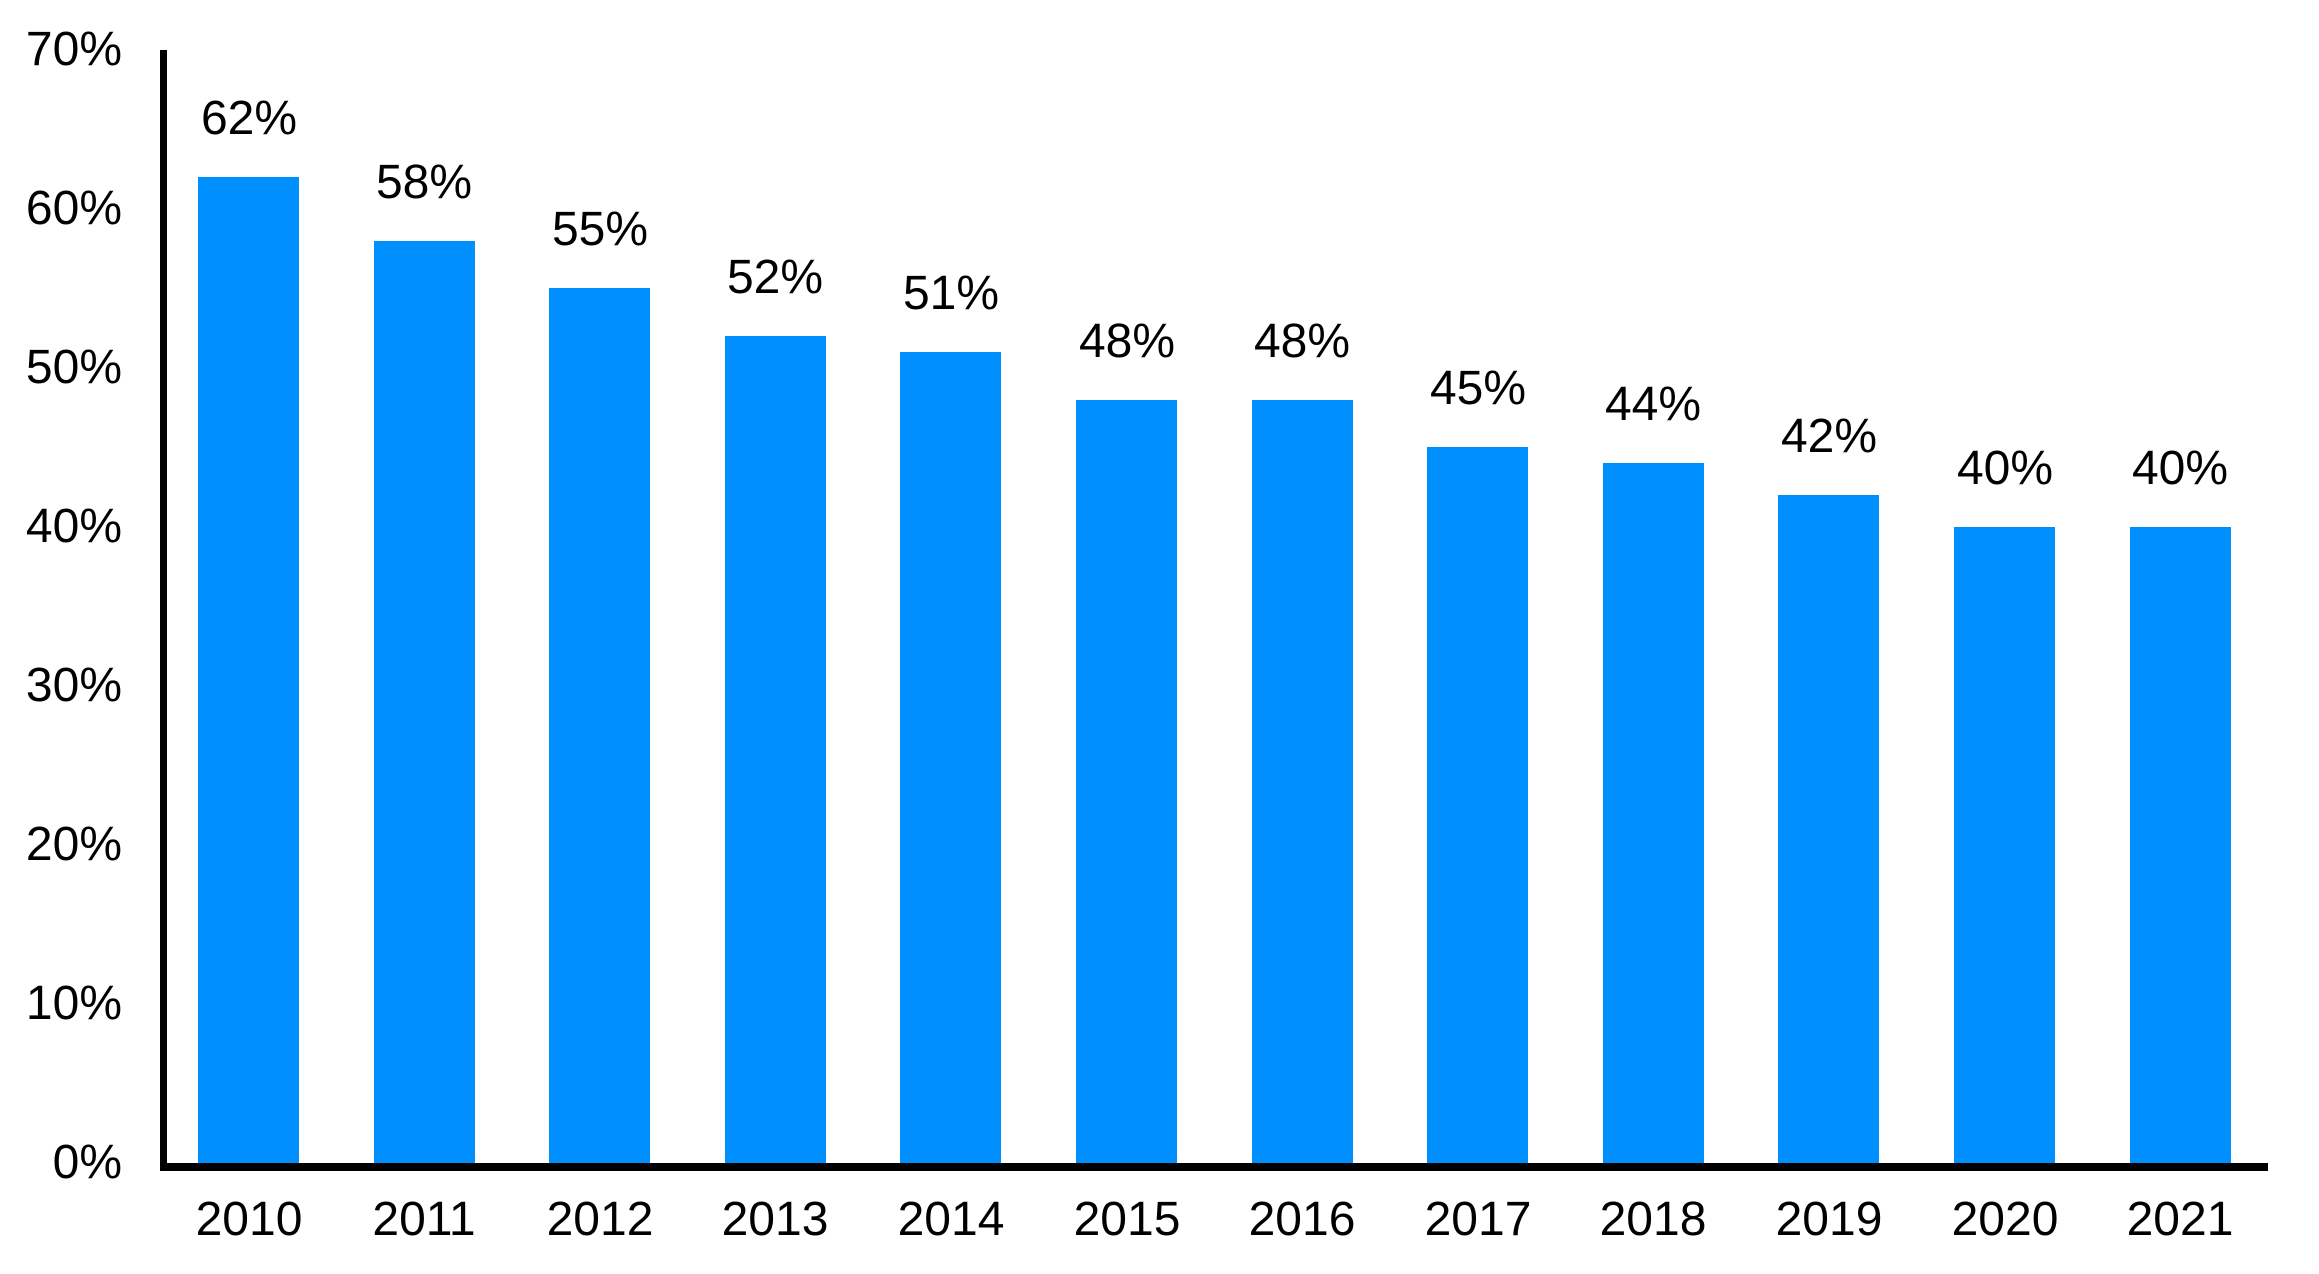 This screenshot has width=2319, height=1274. Describe the element at coordinates (600, 1219) in the screenshot. I see `x-tick-label: 2012` at that location.